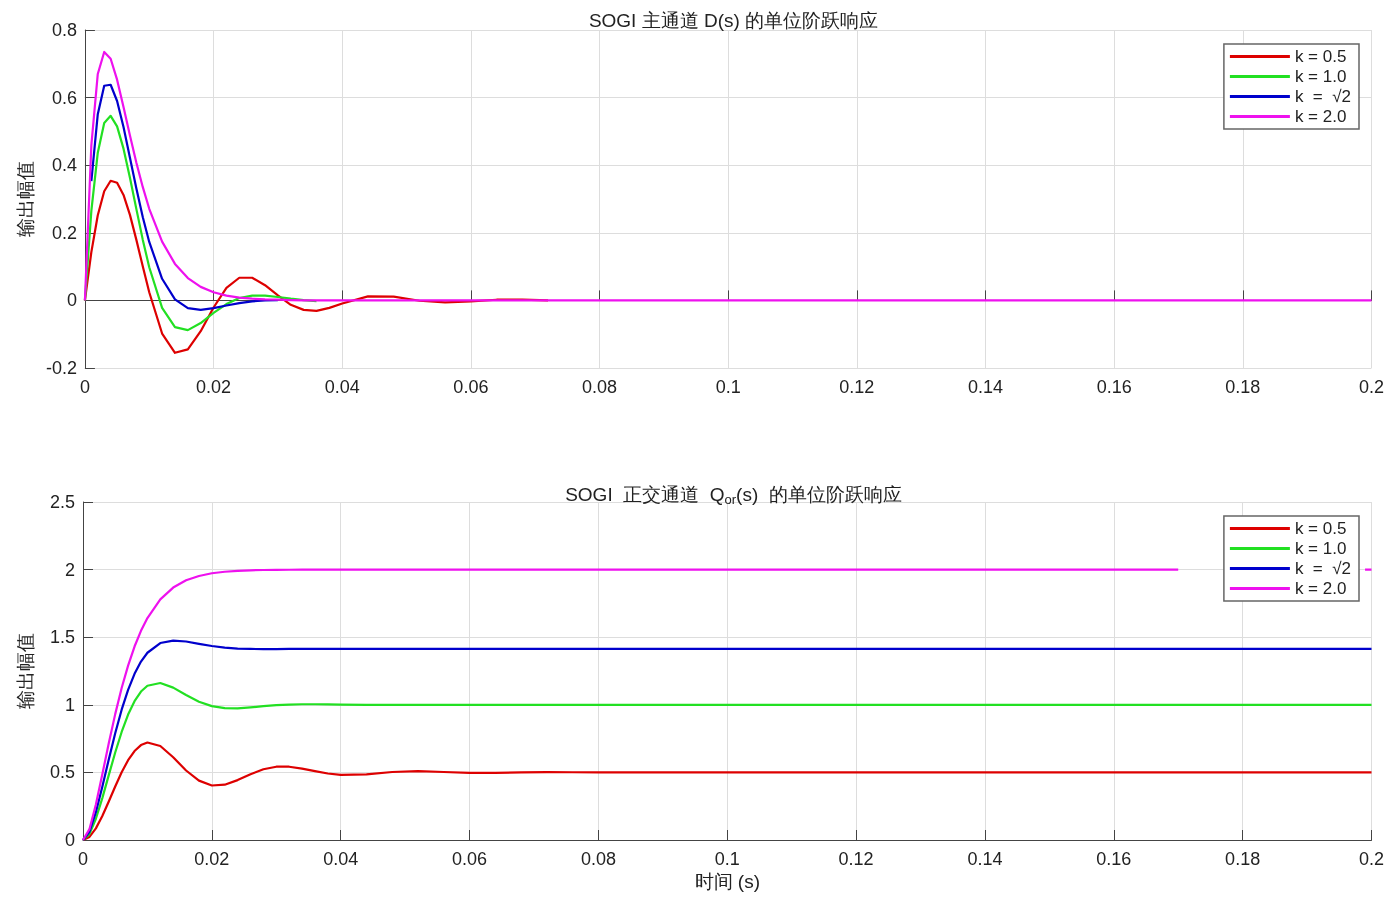  Describe the element at coordinates (733, 20) in the screenshot. I see `chart-title: SOGI 主通道 D(s) 的单位阶跃响应` at that location.